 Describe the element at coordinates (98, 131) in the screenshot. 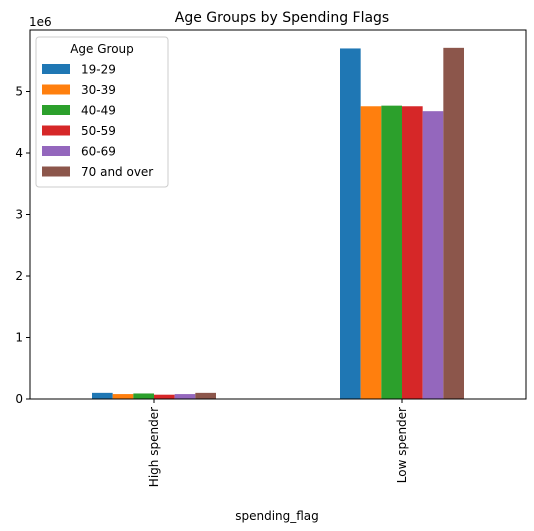

I see `legend-label: 50-59` at that location.